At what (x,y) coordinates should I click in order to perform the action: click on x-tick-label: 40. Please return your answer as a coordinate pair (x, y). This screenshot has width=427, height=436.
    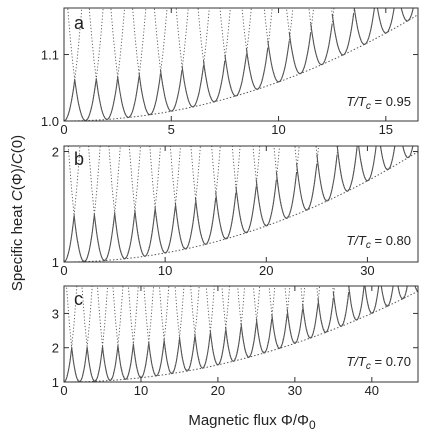
    Looking at the image, I should click on (372, 390).